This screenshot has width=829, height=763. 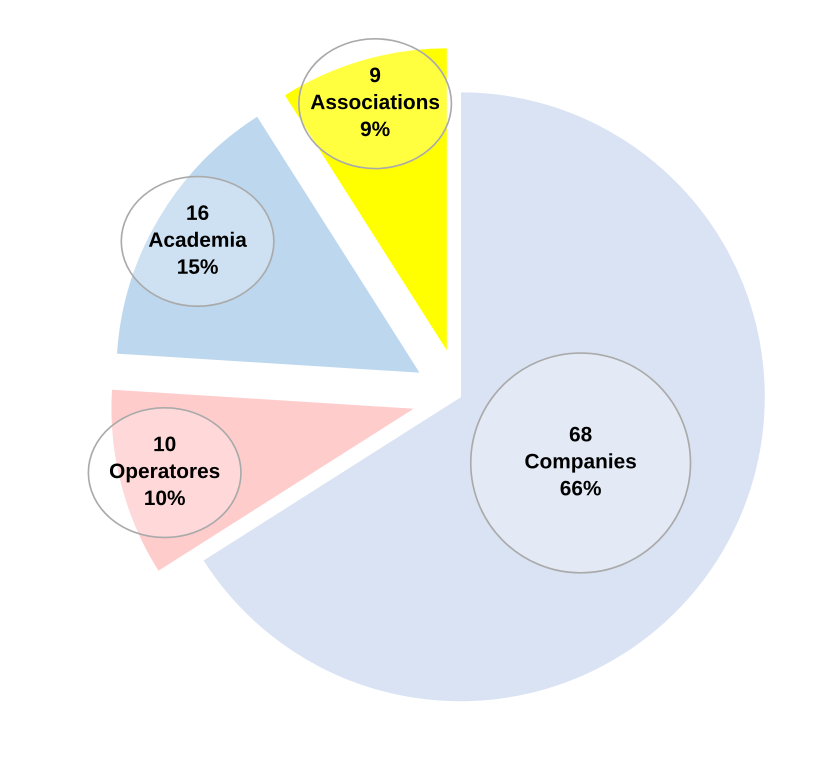 I want to click on slice-label: Associations, so click(x=375, y=102).